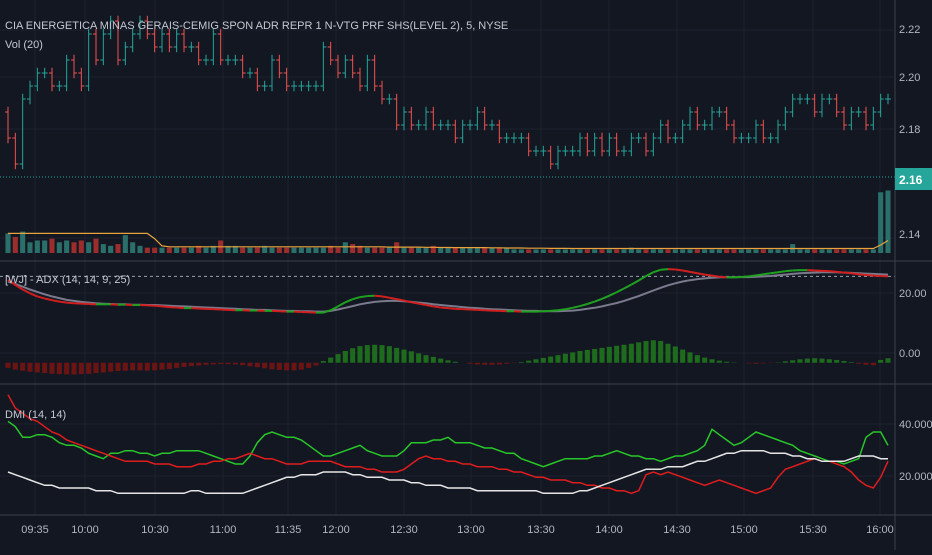 The image size is (932, 555). What do you see at coordinates (404, 530) in the screenshot?
I see `time-tick-label: 12:30` at bounding box center [404, 530].